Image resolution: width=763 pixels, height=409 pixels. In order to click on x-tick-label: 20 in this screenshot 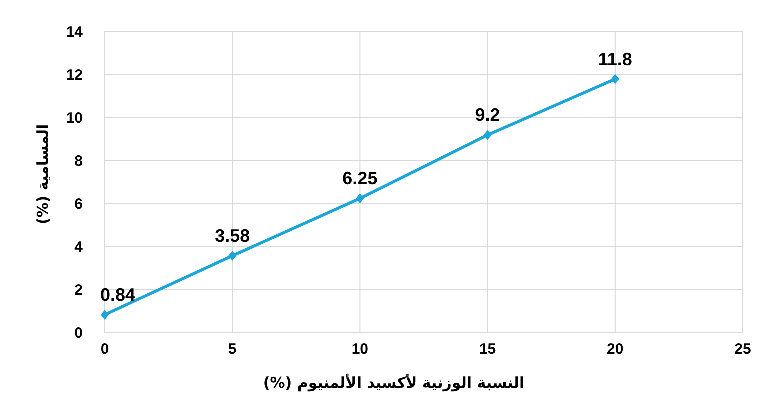, I will do `click(615, 349)`.